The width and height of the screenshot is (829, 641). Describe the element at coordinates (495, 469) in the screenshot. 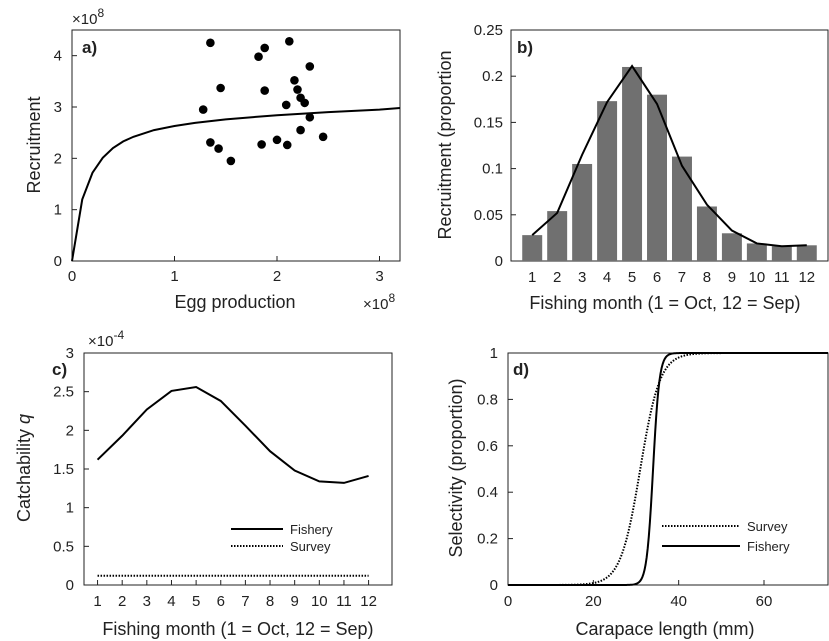

I see `panel-d-y-ticks: 0 0.2 0.4 0.6 0.8 1` at that location.